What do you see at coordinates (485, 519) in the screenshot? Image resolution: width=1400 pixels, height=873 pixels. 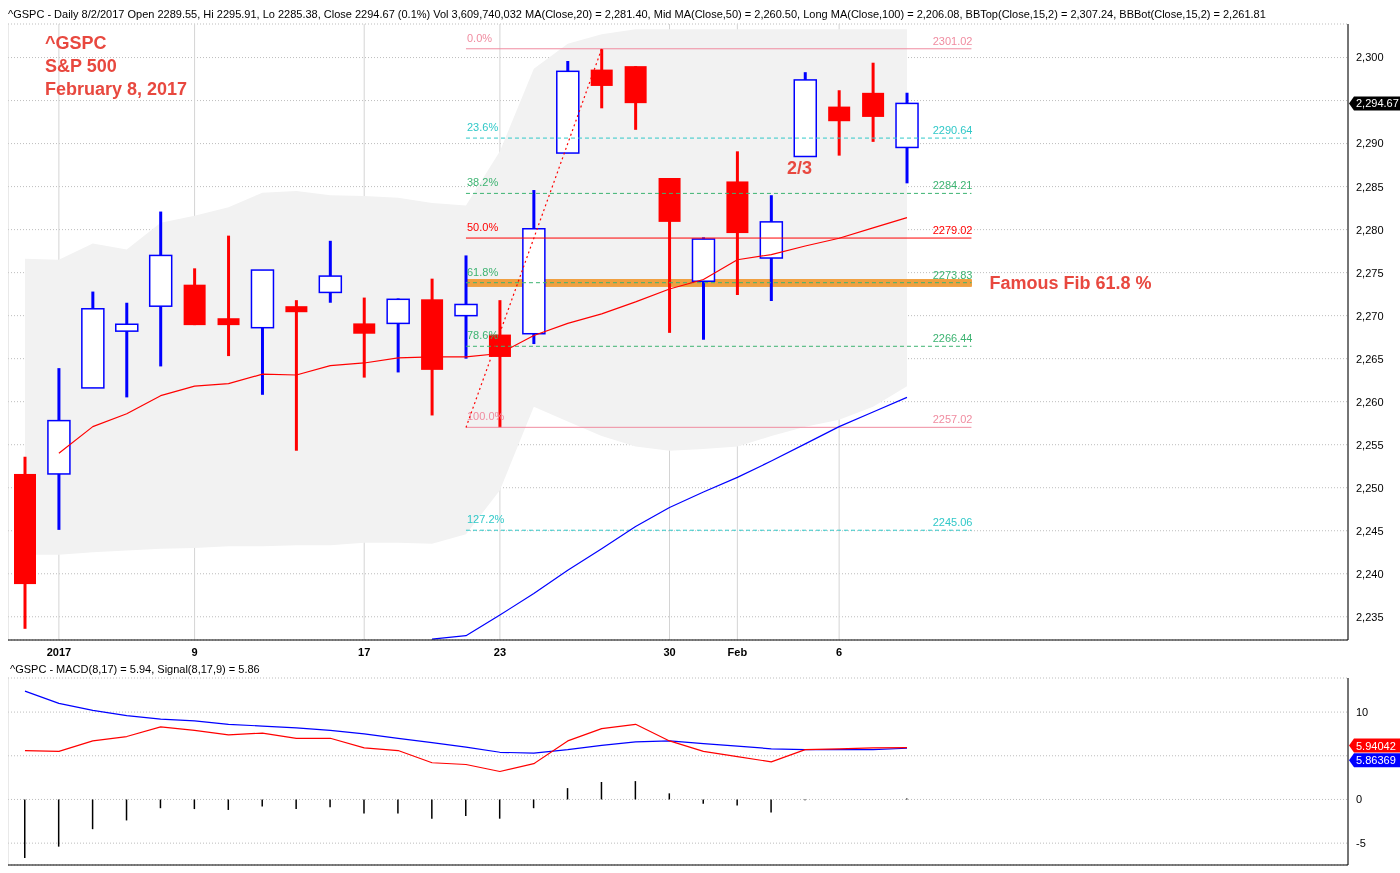 I see `annotation: 127.2%` at bounding box center [485, 519].